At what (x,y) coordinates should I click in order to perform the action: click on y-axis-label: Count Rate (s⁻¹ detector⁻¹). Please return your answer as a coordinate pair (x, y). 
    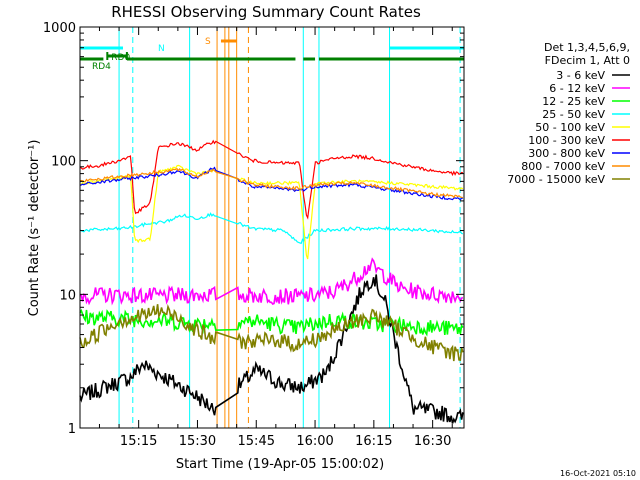
    Looking at the image, I should click on (34, 228).